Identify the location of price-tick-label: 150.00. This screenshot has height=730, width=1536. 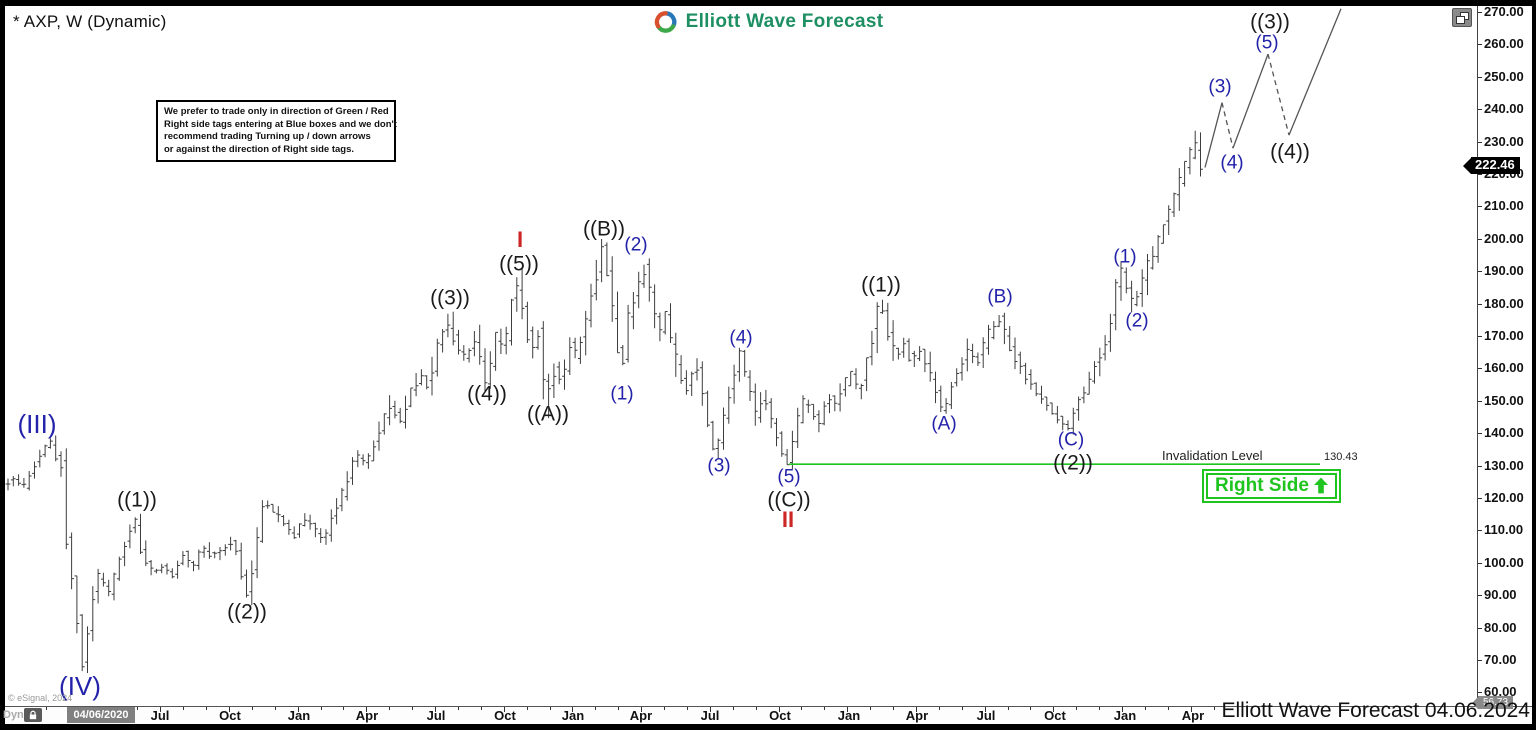
(1504, 400).